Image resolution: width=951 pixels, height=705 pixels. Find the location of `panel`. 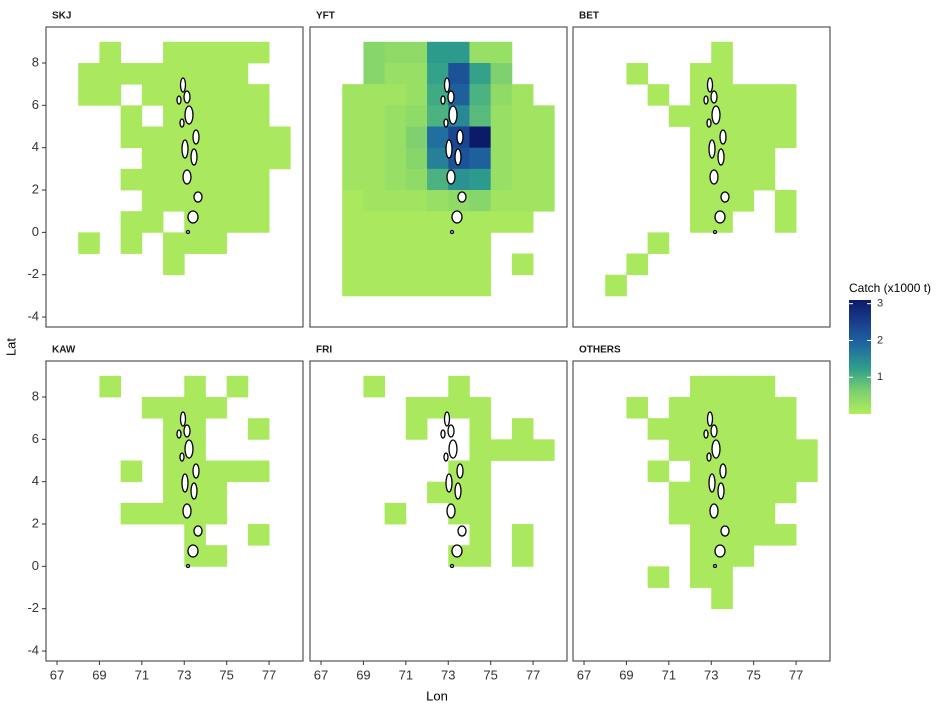

panel is located at coordinates (184, 158).